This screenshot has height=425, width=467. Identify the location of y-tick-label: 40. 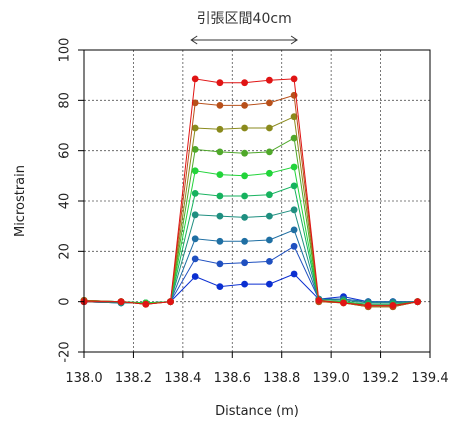
(65, 201).